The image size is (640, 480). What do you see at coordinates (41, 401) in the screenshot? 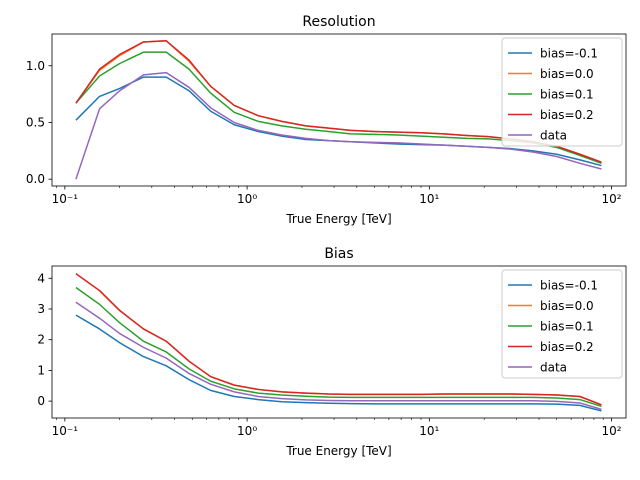
I see `y-tick-label: 0` at bounding box center [41, 401].